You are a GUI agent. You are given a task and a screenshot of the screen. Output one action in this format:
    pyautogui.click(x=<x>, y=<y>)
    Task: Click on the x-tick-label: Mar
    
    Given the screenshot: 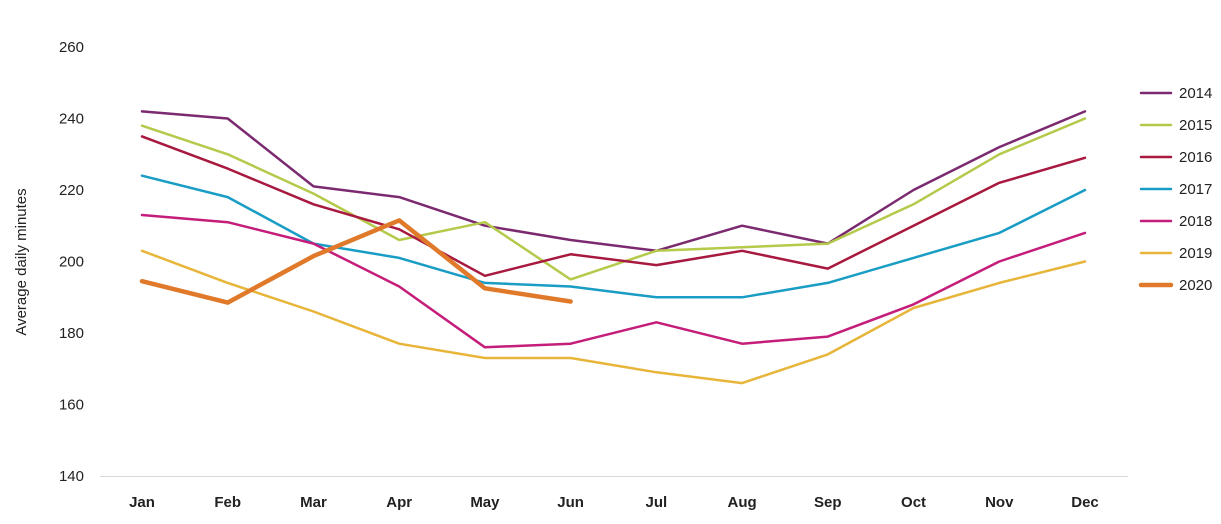 What is the action you would take?
    pyautogui.click(x=313, y=502)
    